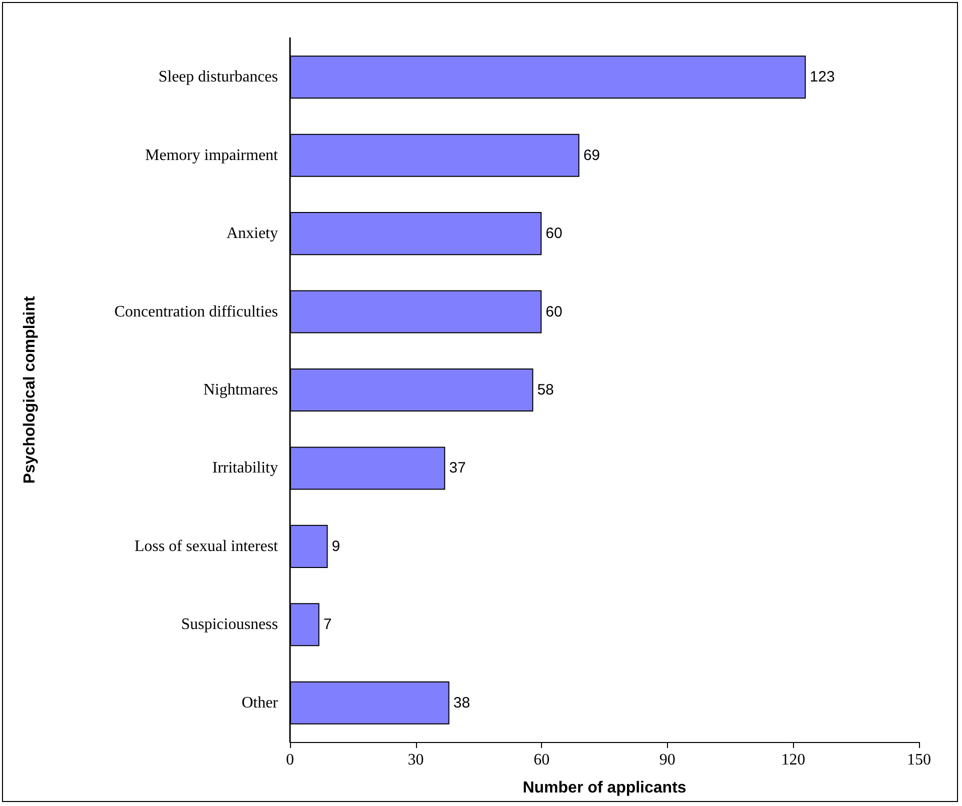 The width and height of the screenshot is (962, 806). Describe the element at coordinates (591, 155) in the screenshot. I see `data-label: 69` at that location.